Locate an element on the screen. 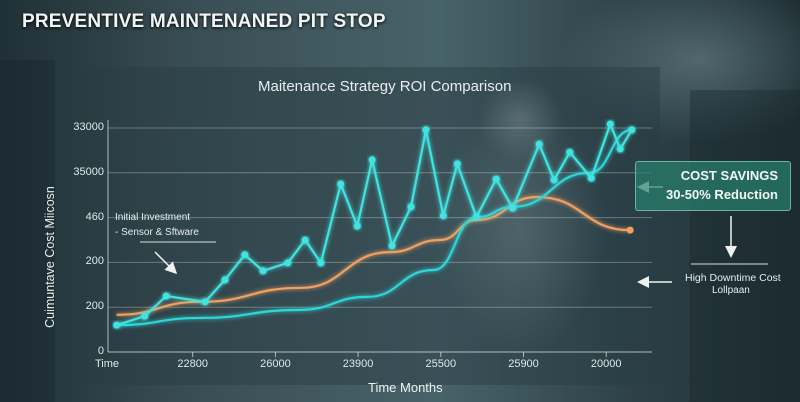 The width and height of the screenshot is (800, 402). x-tick-label: 26000 is located at coordinates (275, 364).